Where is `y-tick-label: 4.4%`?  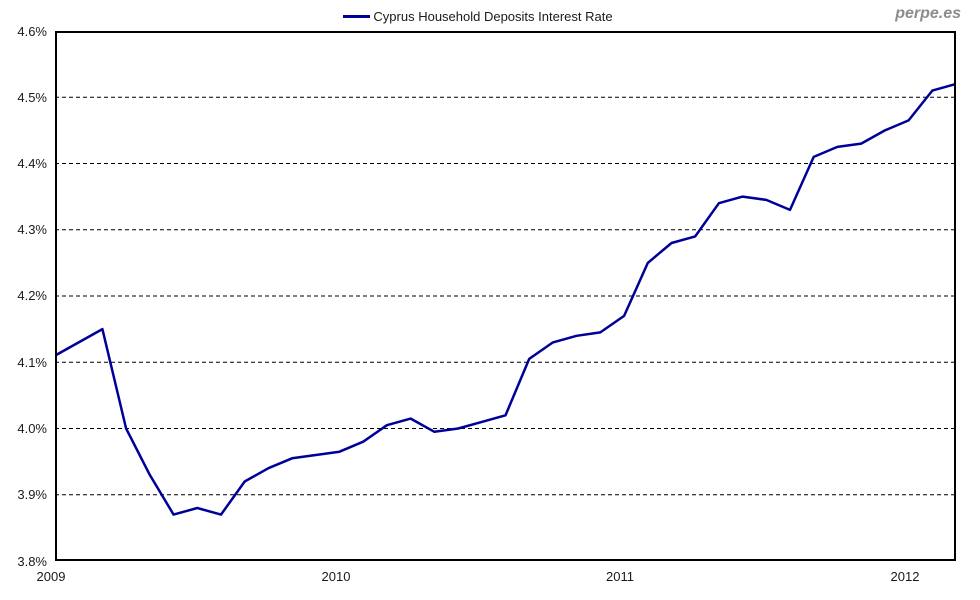
y-tick-label: 4.4% is located at coordinates (32, 163).